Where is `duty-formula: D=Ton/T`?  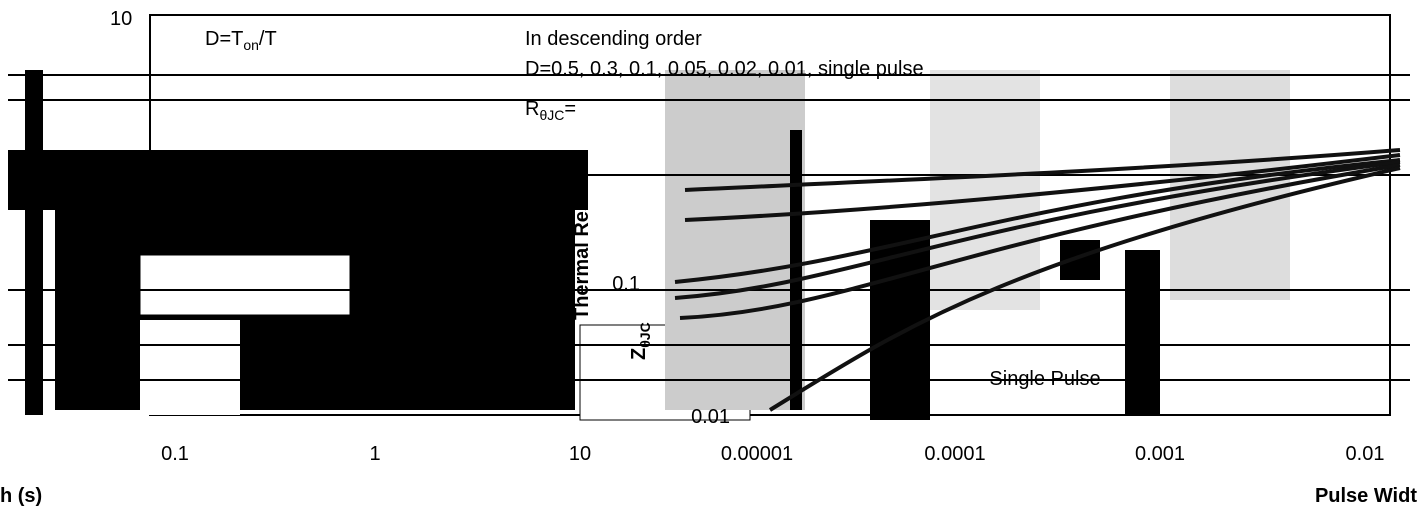 duty-formula: D=Ton/T is located at coordinates (241, 40).